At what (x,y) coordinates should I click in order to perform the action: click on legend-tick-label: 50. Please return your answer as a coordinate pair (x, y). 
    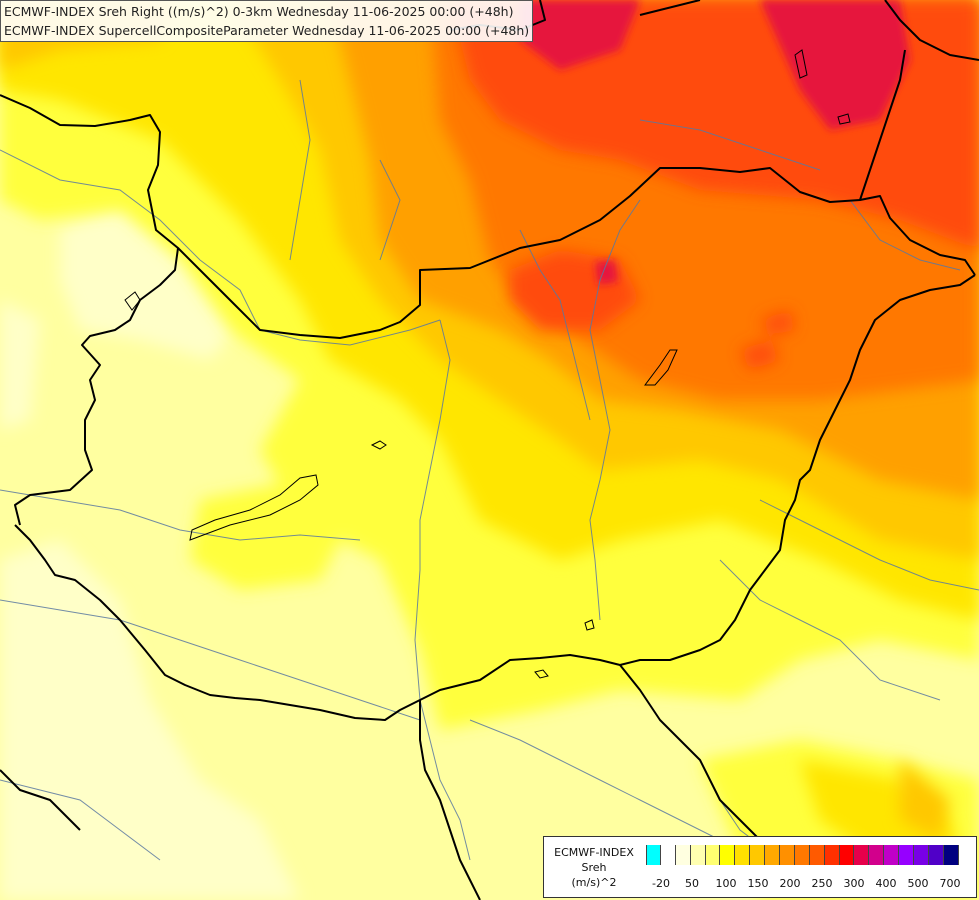
    Looking at the image, I should click on (692, 883).